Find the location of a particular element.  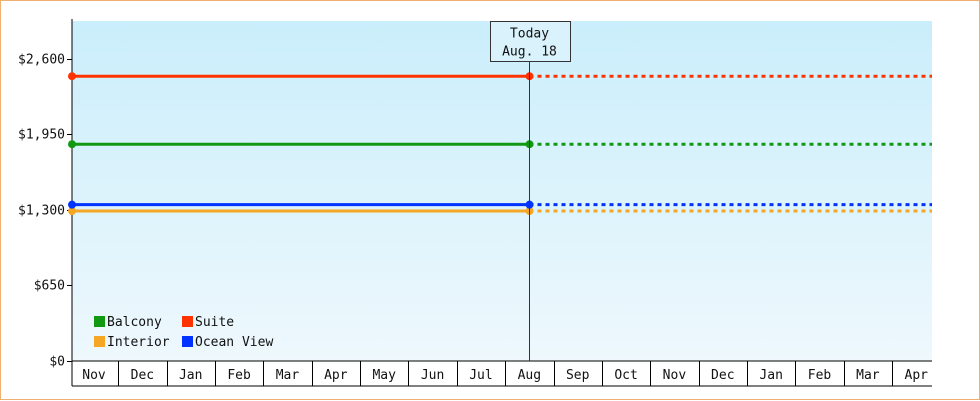

x-tick-label: Sep is located at coordinates (578, 375).